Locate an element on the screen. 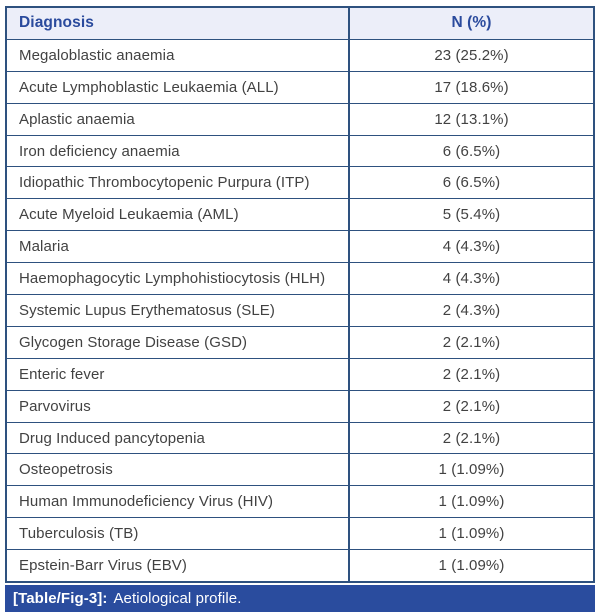 The image size is (600, 616). table-header-row: Diagnosis N (%) is located at coordinates (300, 23).